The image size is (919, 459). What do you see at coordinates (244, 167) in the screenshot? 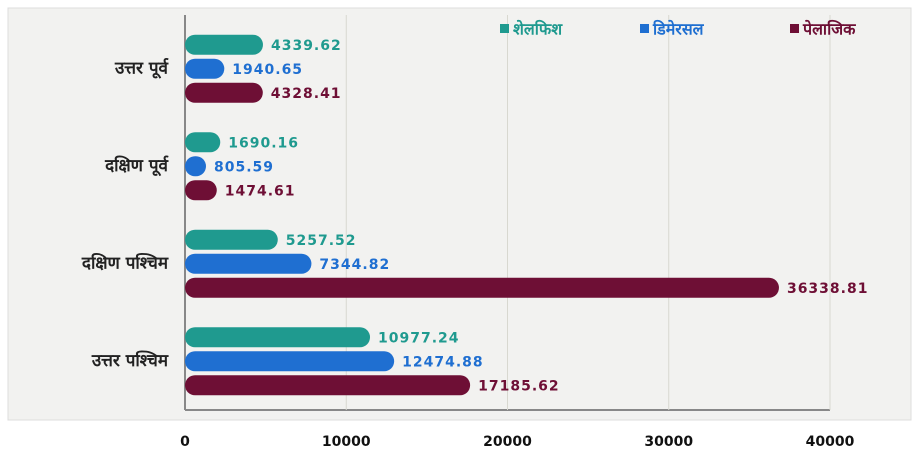
I see `data-label: 805.59` at bounding box center [244, 167].